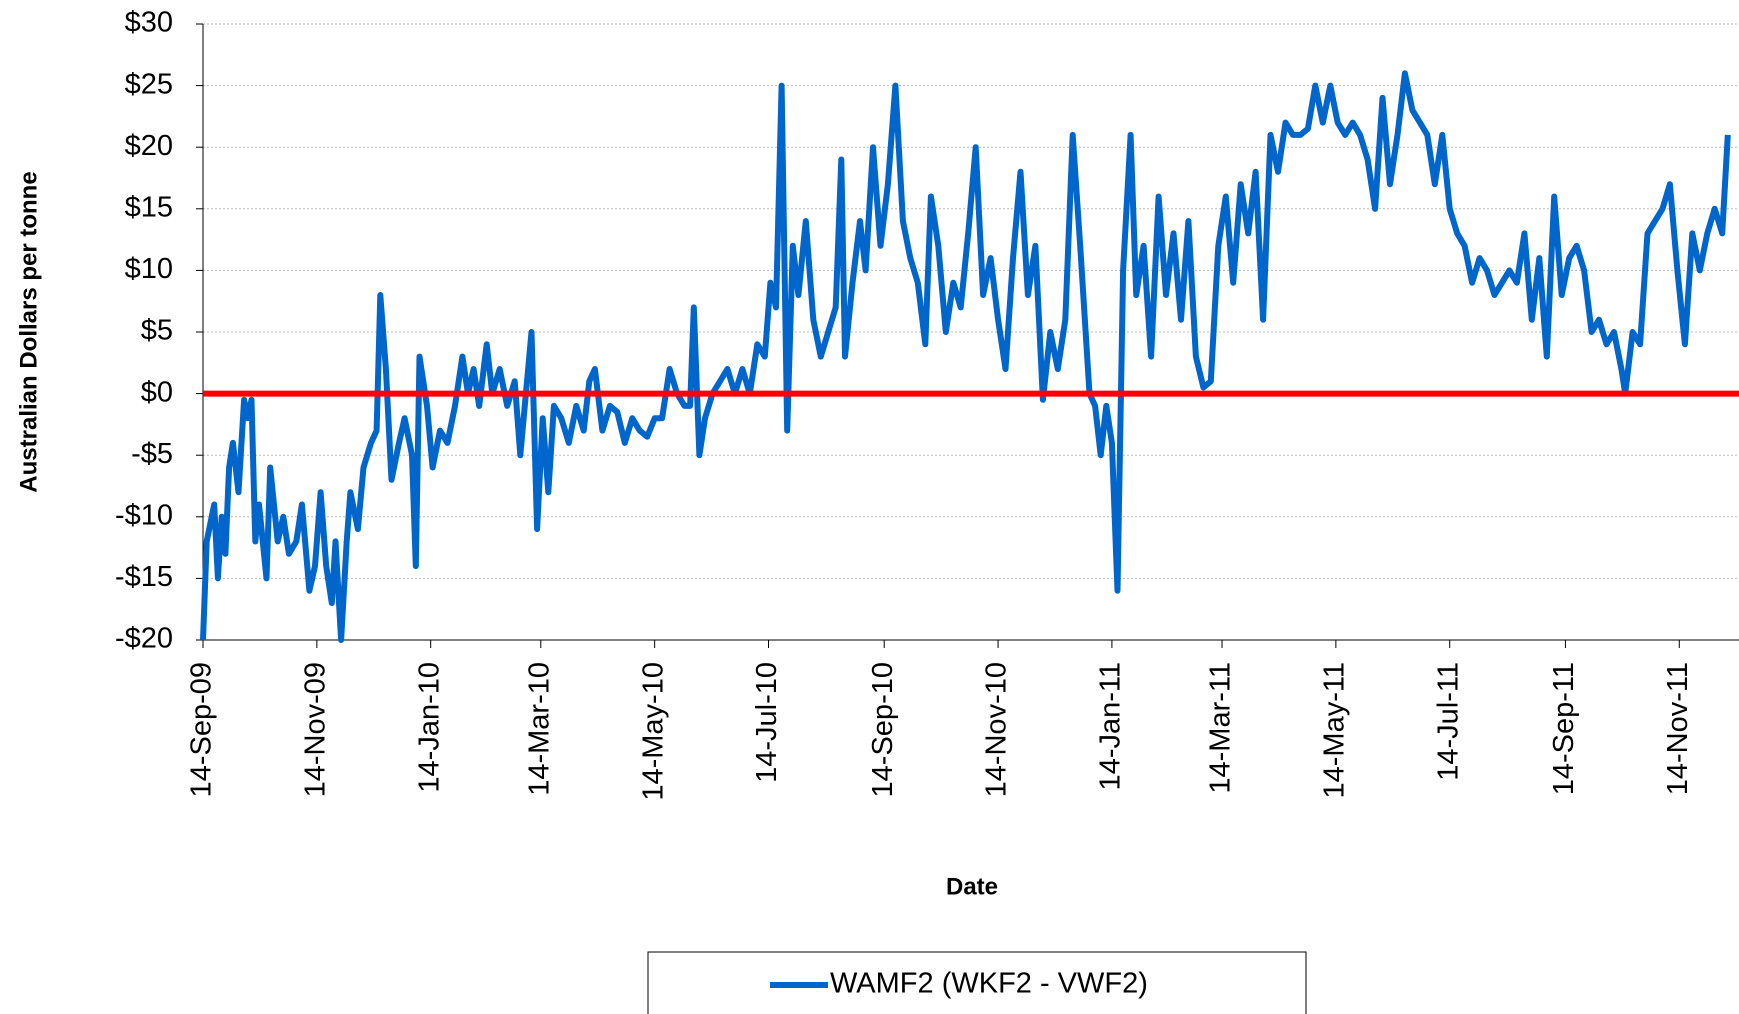 This screenshot has width=1739, height=1014. Describe the element at coordinates (1111, 726) in the screenshot. I see `x-tick-label: 14-Jan-11` at that location.